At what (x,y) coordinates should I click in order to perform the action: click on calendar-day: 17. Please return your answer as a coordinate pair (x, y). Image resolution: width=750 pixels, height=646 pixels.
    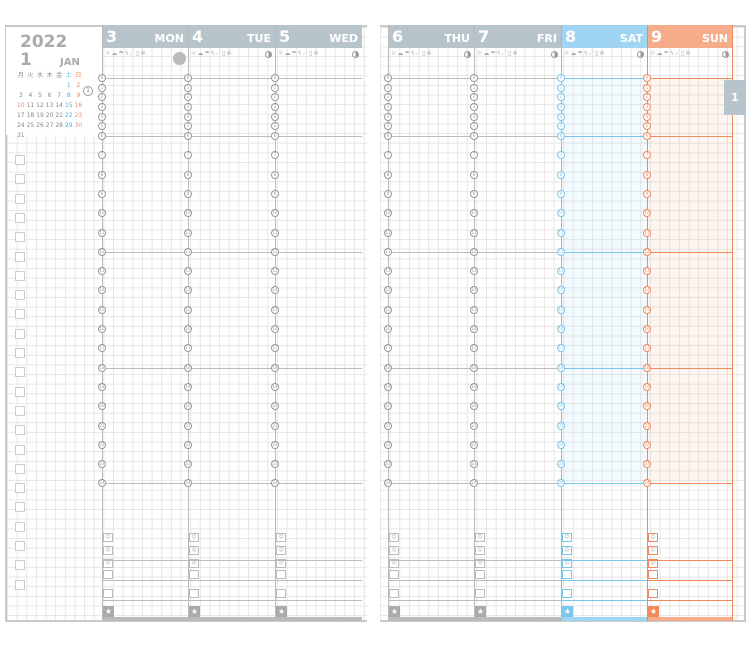
    Looking at the image, I should click on (20, 115).